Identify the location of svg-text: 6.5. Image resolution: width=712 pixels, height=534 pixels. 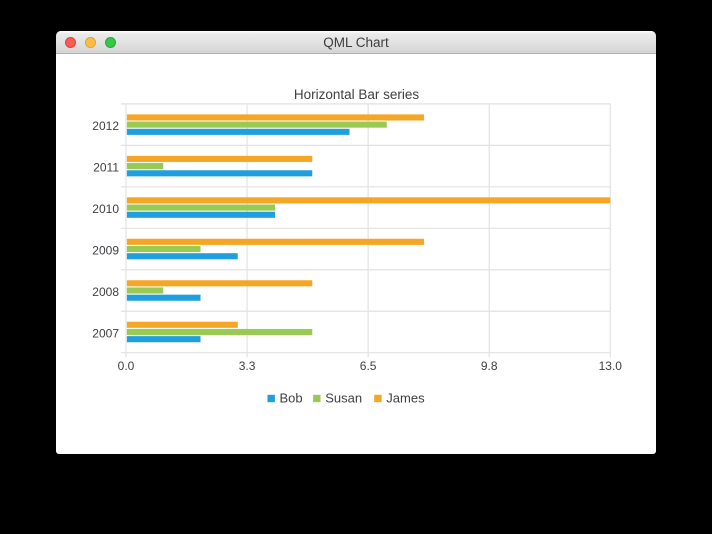
(368, 366).